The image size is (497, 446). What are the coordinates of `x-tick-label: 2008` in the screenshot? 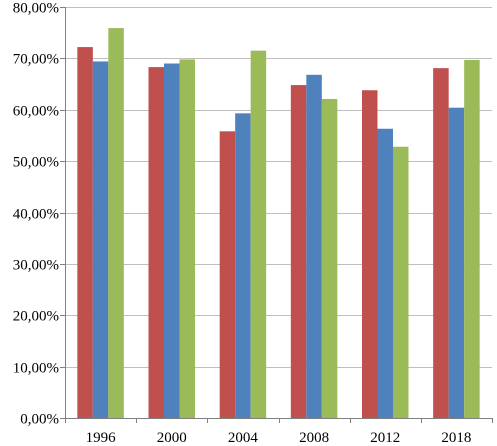 It's located at (314, 438).